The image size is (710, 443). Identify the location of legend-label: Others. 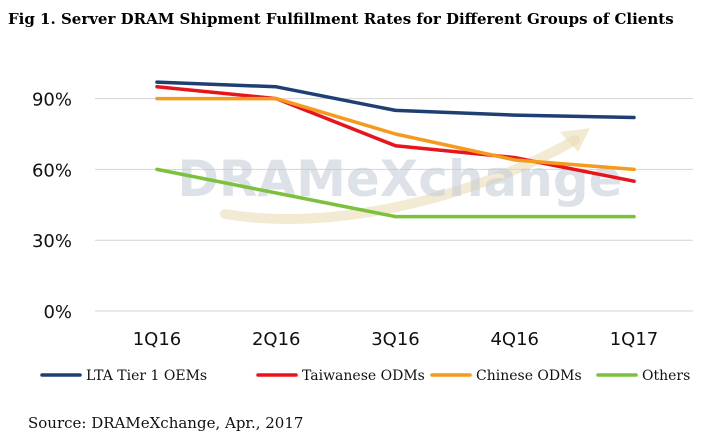
(666, 376).